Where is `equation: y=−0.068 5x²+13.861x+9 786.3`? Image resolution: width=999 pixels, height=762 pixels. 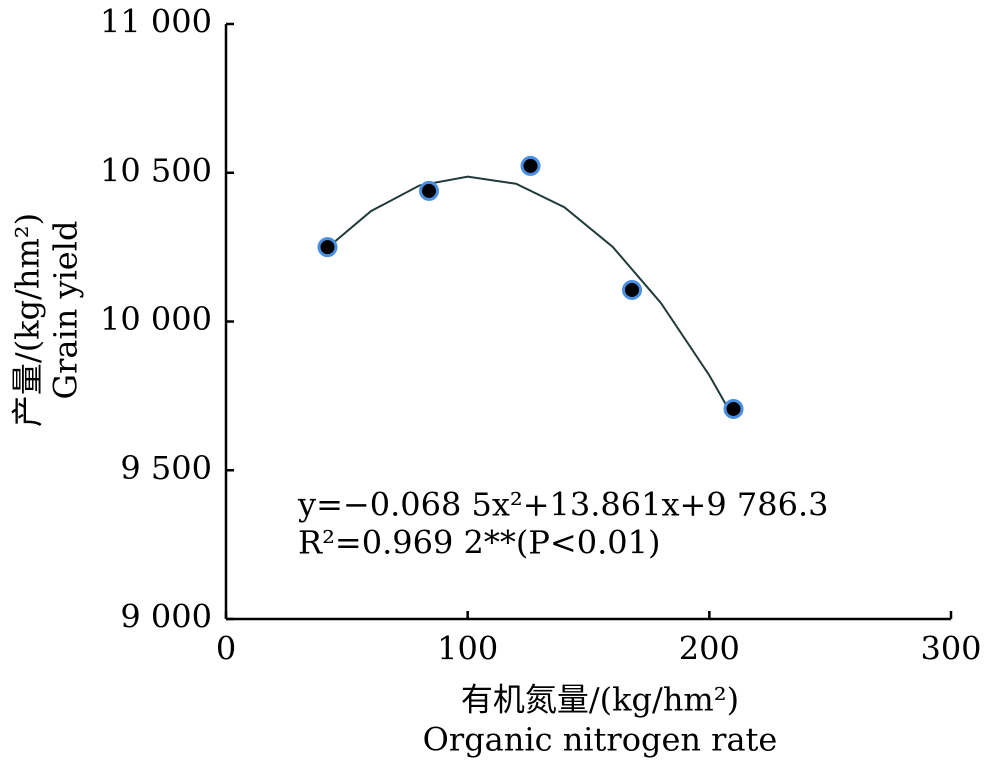 equation: y=−0.068 5x²+13.861x+9 786.3 is located at coordinates (563, 505).